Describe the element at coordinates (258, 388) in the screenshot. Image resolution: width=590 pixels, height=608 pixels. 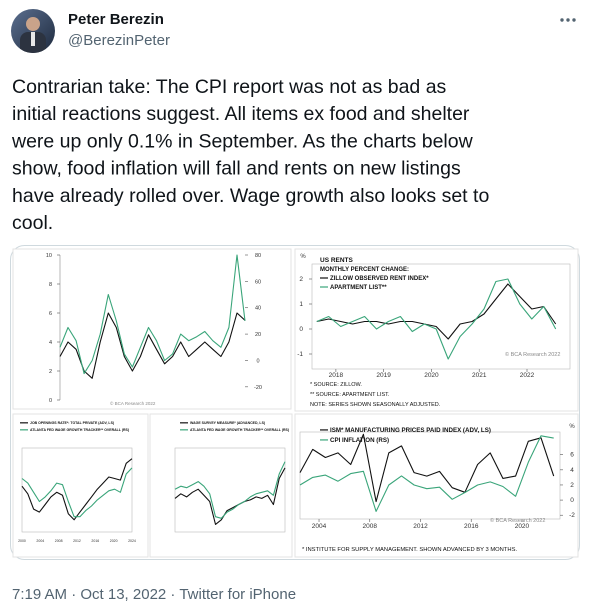
I see `y2-tick-label: -20` at that location.